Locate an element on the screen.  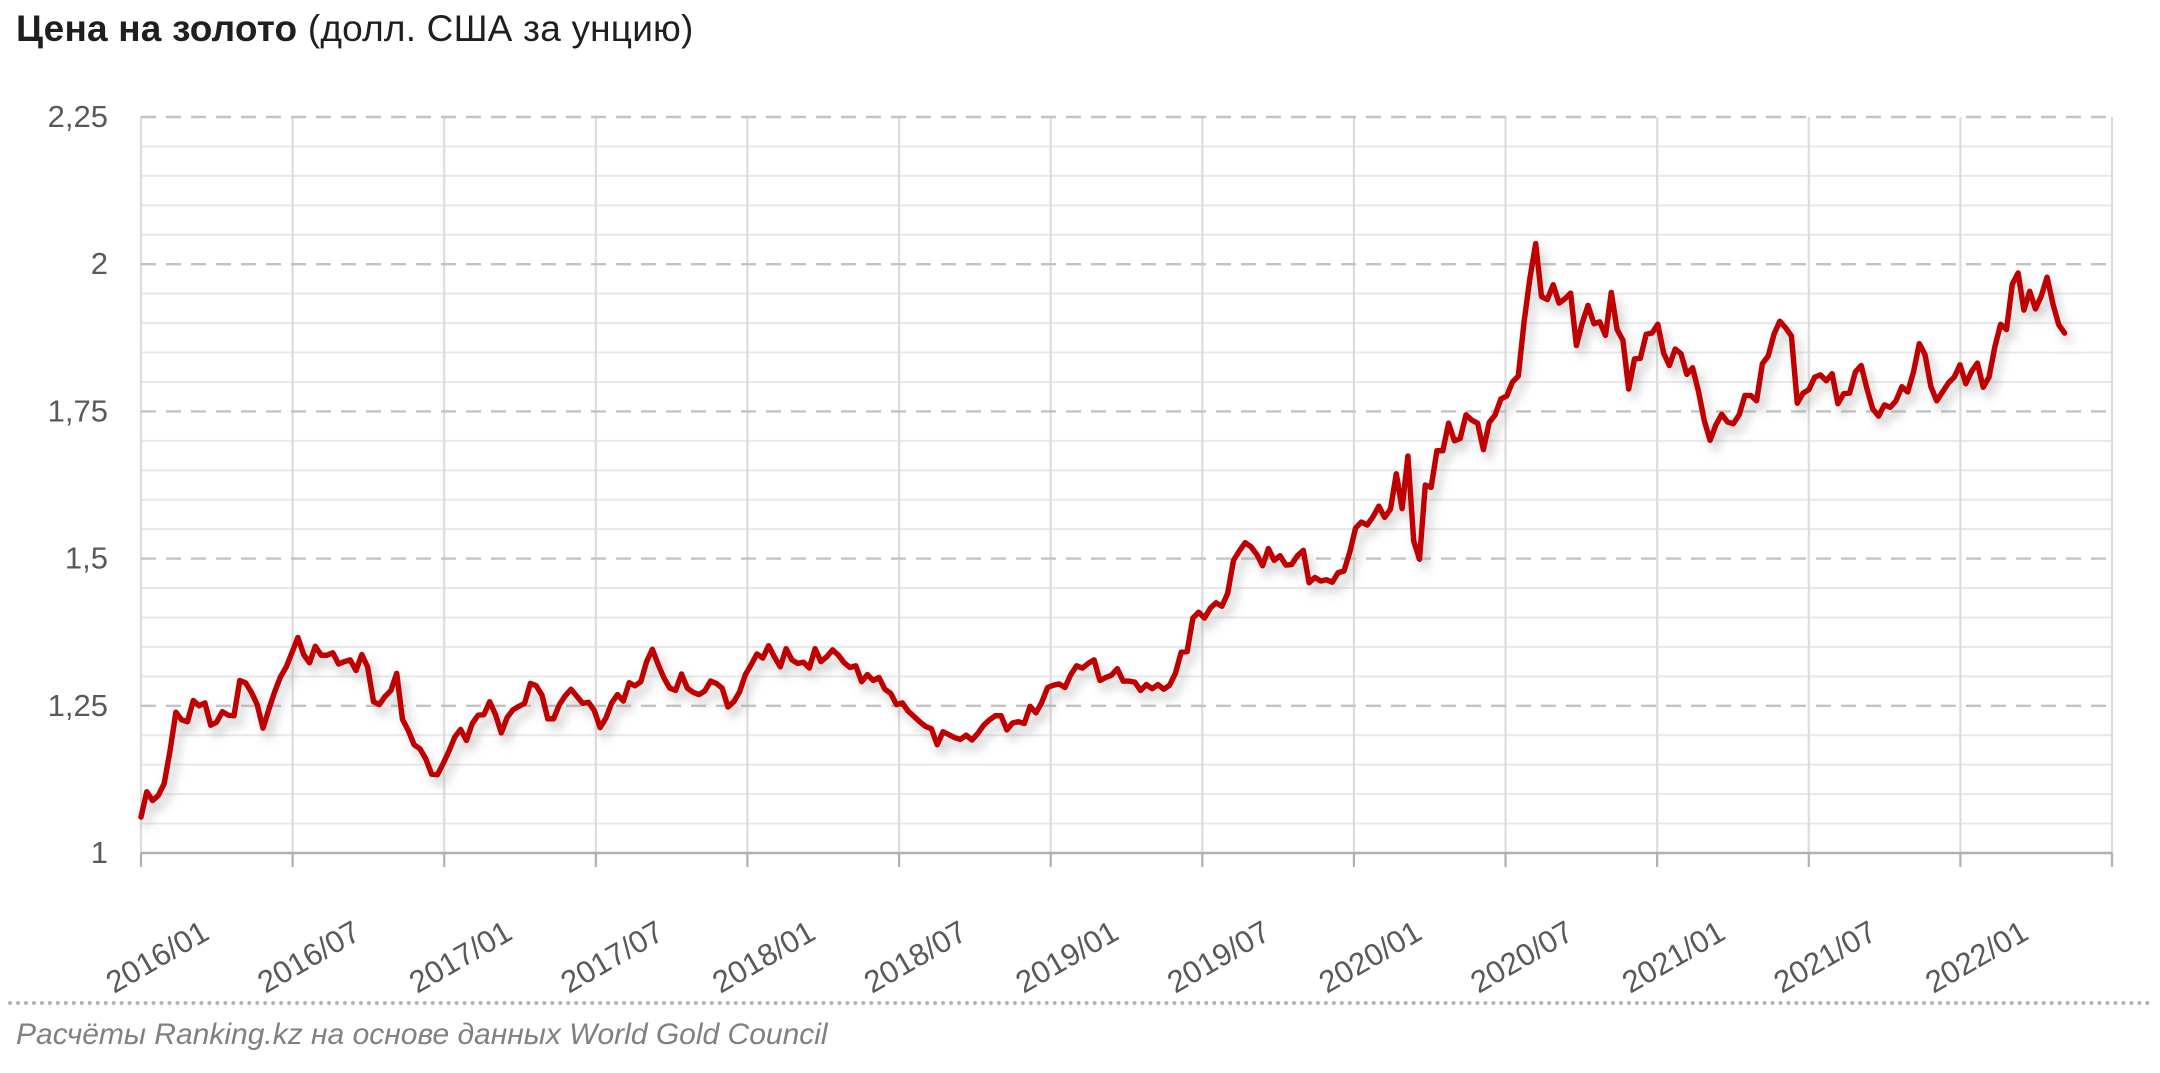
x-axis-label: 2016/07 is located at coordinates (309, 957).